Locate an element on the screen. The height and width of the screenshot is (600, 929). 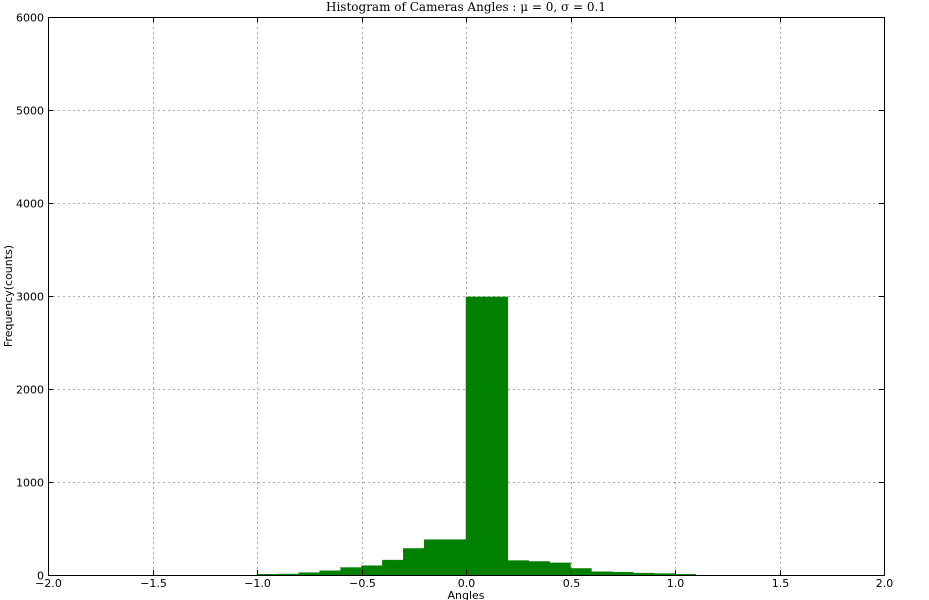
y-tick-label: 2000 is located at coordinates (30, 390).